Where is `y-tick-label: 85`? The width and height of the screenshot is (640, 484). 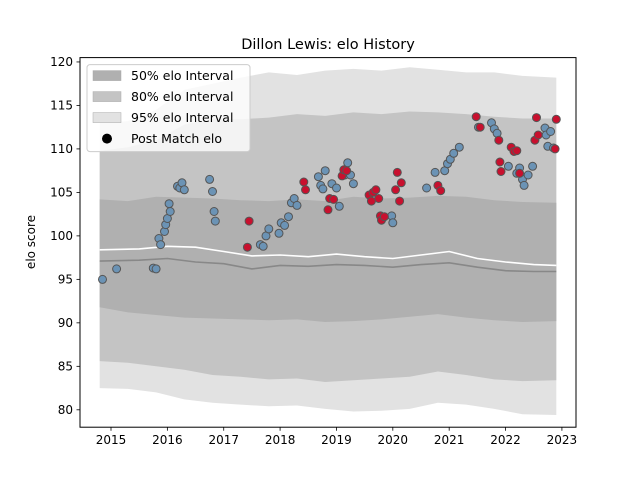
y-tick-label: 85 is located at coordinates (65, 367).